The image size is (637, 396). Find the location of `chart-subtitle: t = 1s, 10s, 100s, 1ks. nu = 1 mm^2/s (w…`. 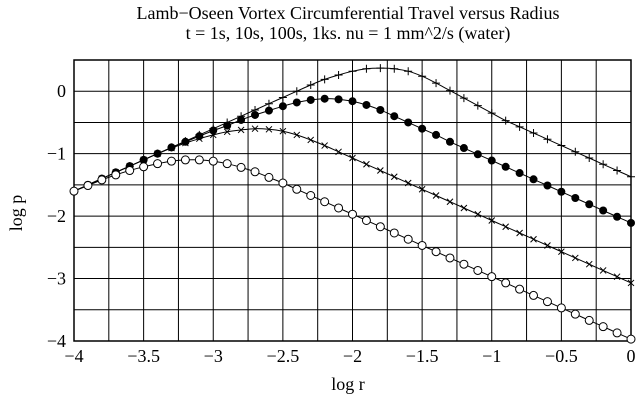

chart-subtitle: t = 1s, 10s, 100s, 1ks. nu = 1 mm^2/s (w… is located at coordinates (348, 33).